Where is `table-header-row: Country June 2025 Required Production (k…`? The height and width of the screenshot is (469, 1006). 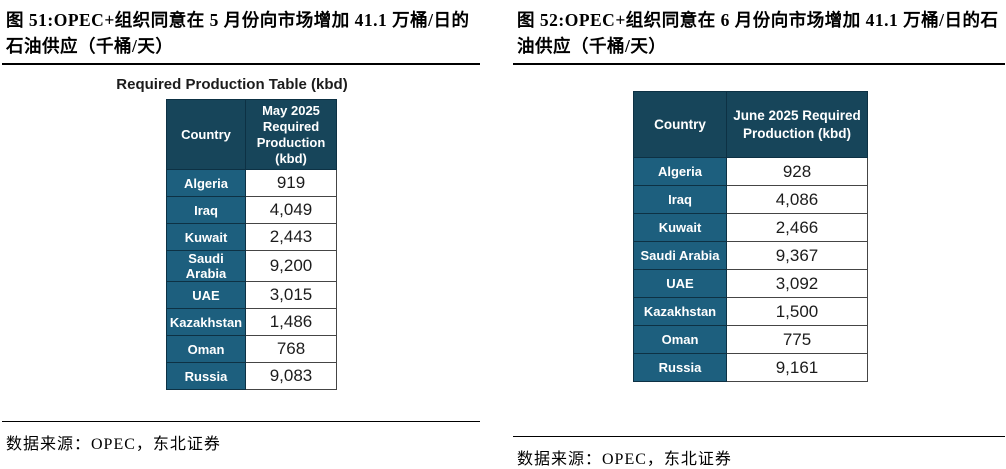 table-header-row: Country June 2025 Required Production (k… is located at coordinates (750, 124).